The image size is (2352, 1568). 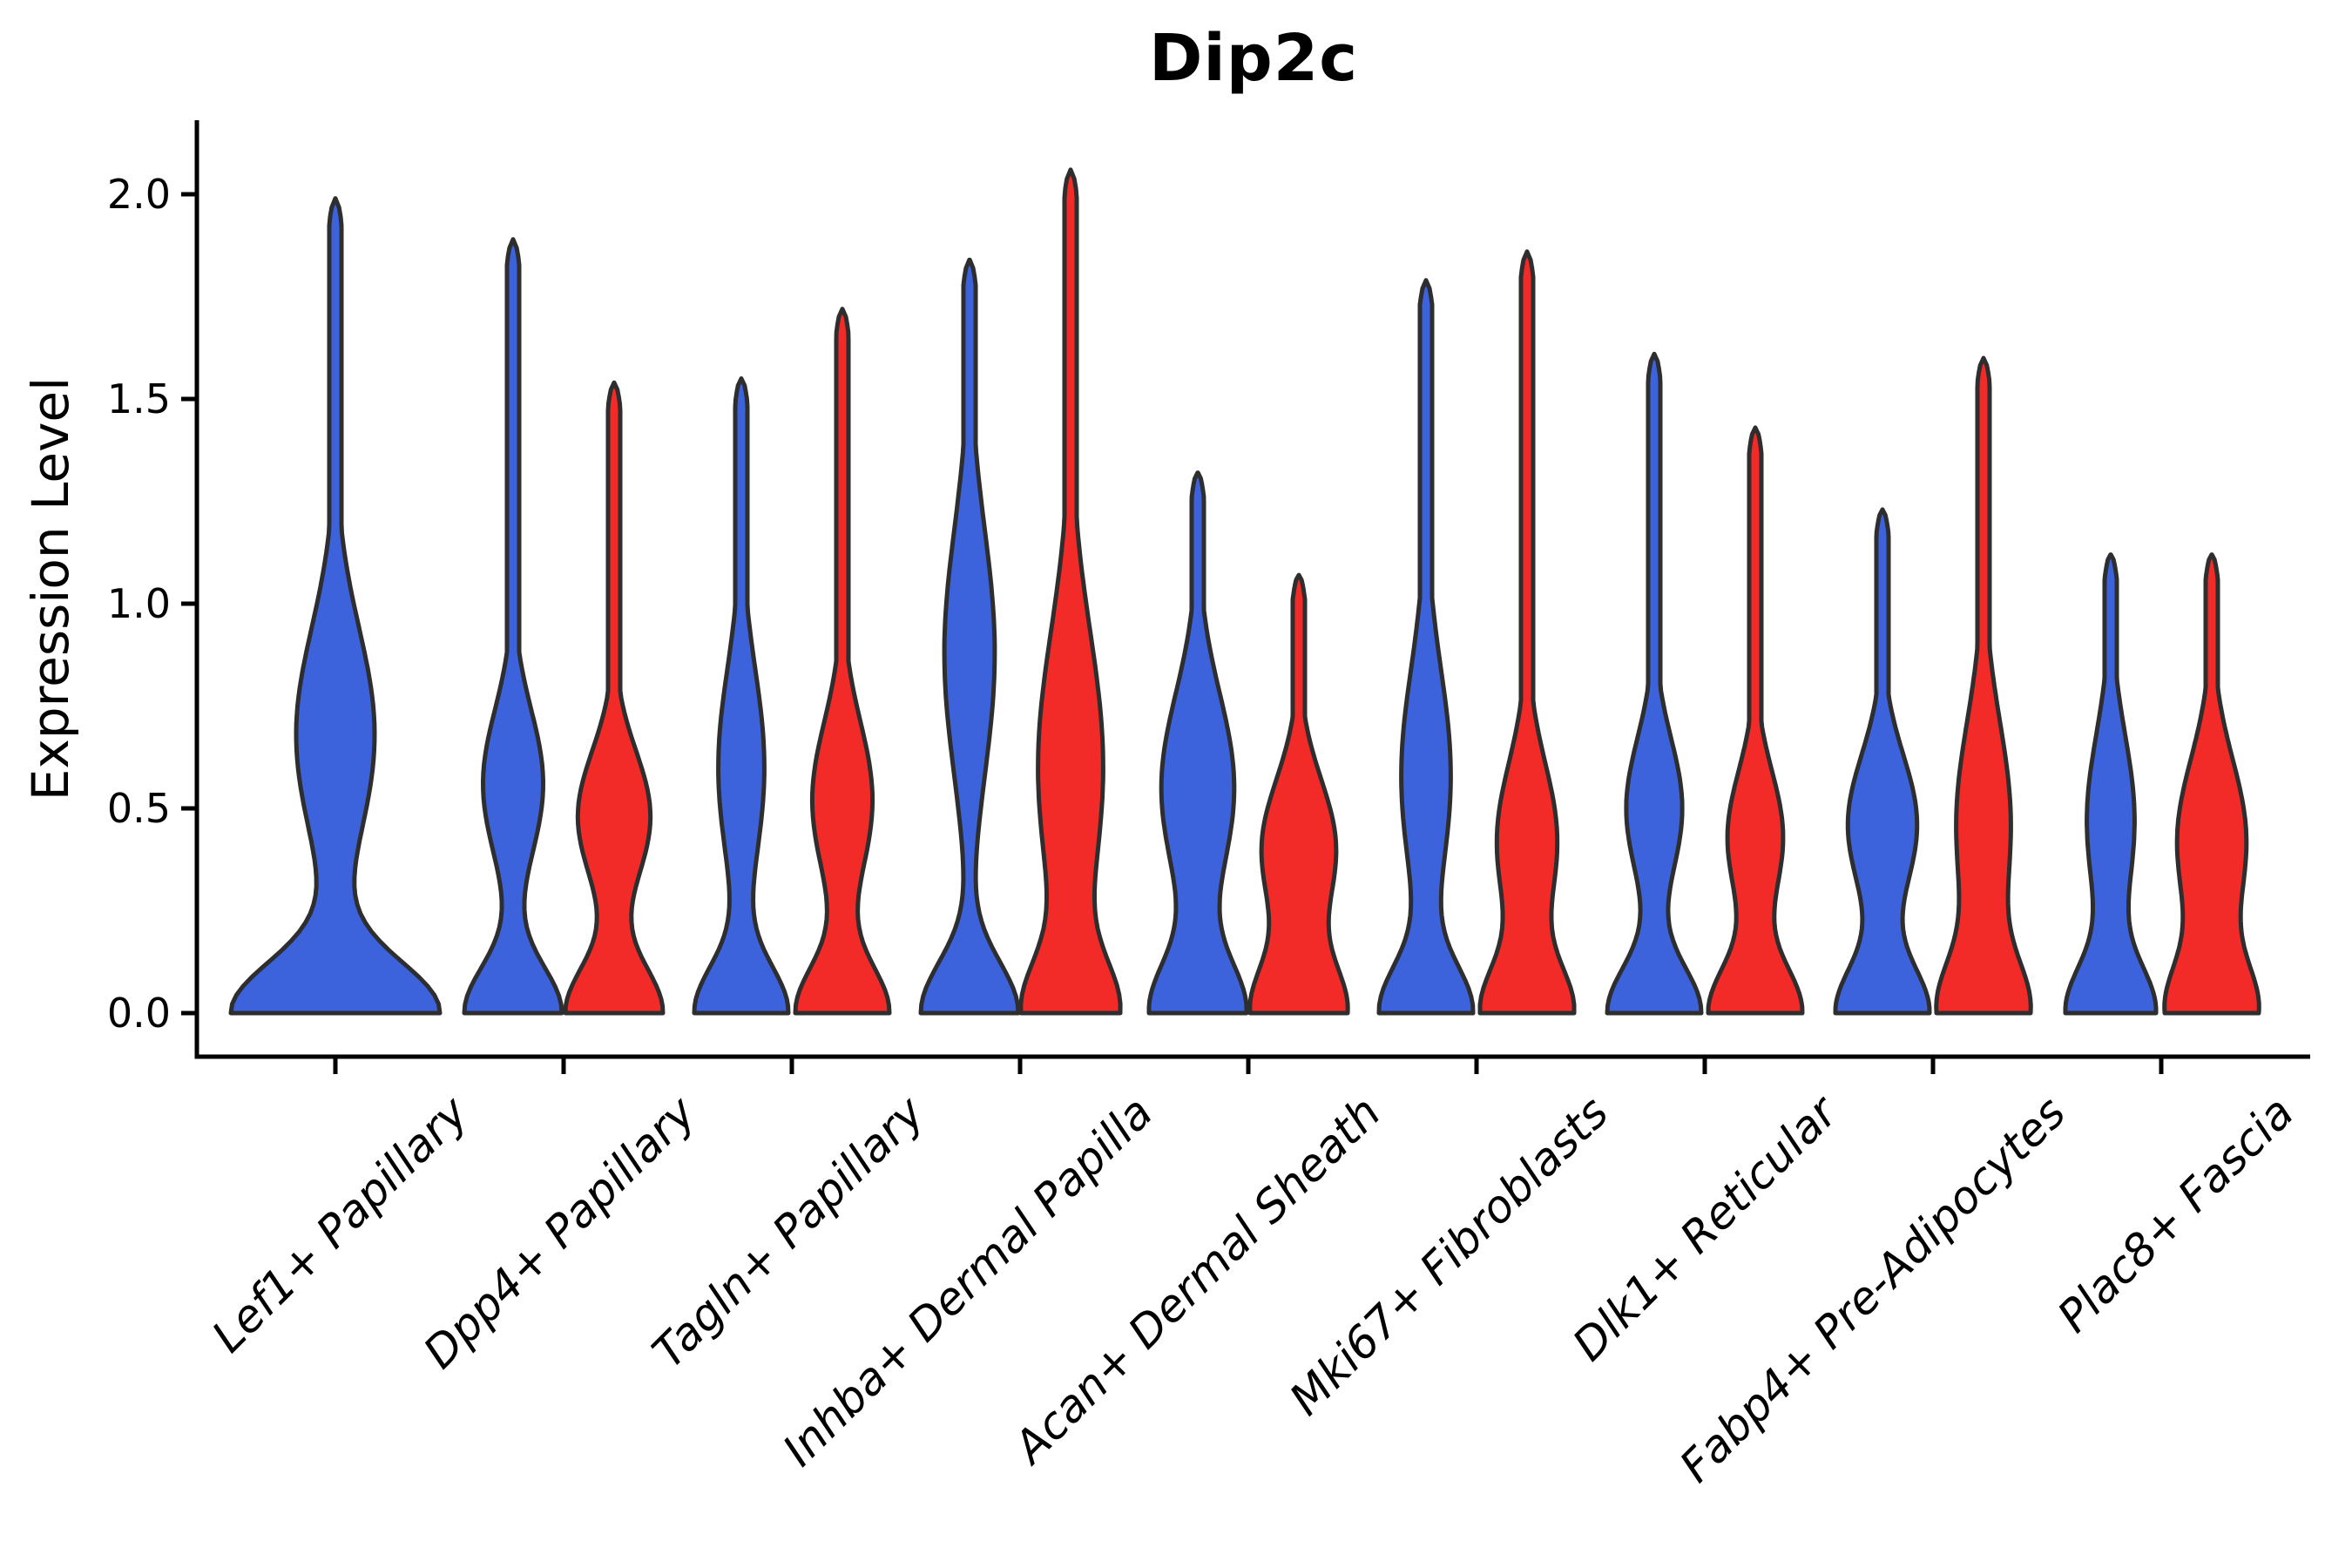 What do you see at coordinates (139, 1014) in the screenshot?
I see `y-tick-label: 0.0` at bounding box center [139, 1014].